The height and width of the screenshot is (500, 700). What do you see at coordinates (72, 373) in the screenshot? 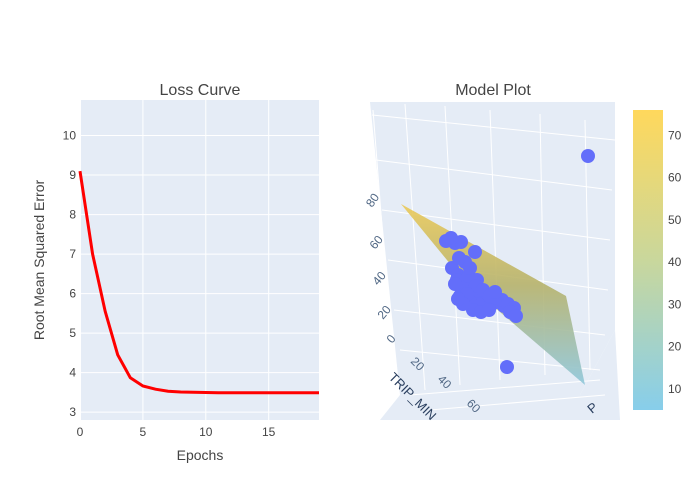
I see `loss-y-tick-label: 4` at bounding box center [72, 373].